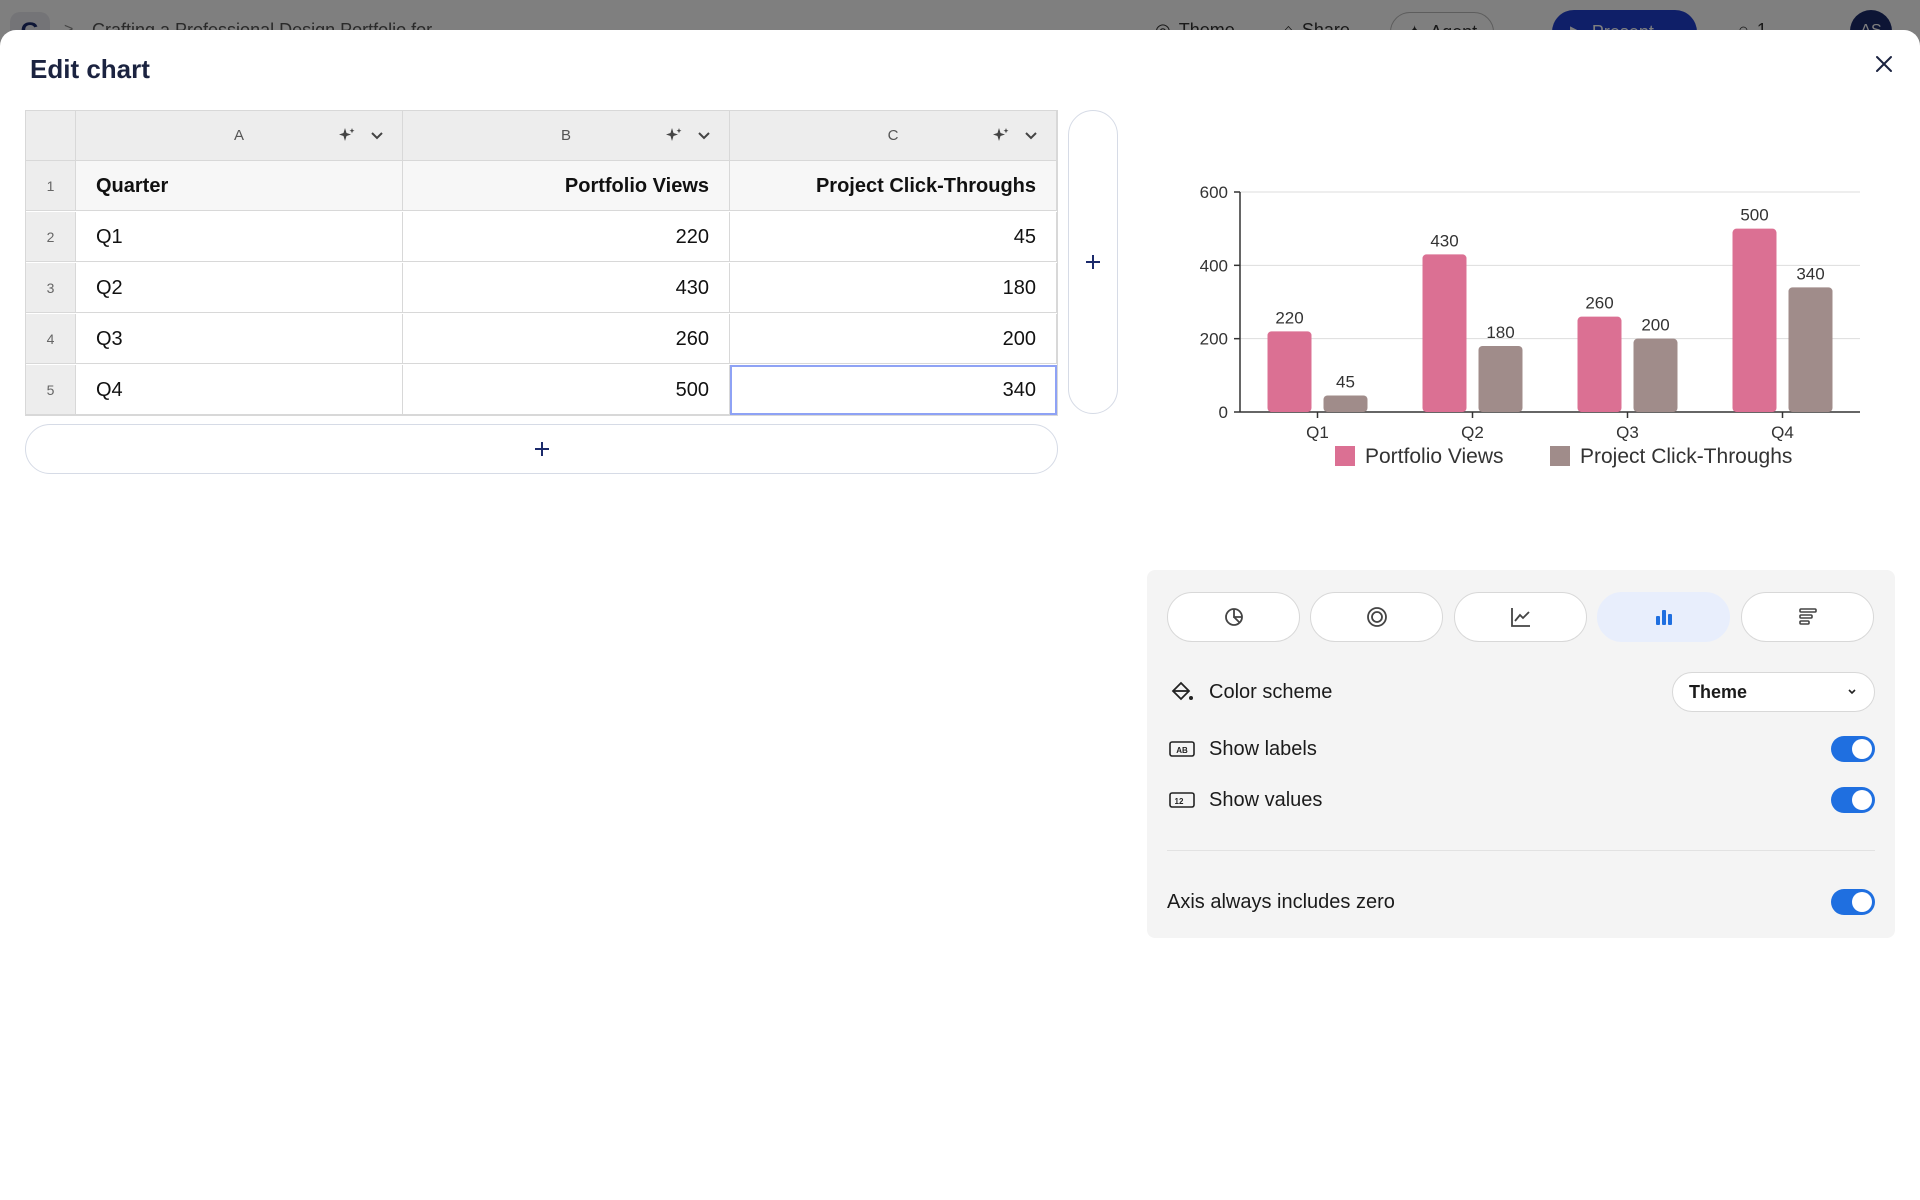  Describe the element at coordinates (1521, 800) in the screenshot. I see `show-values-row: 12 Show values` at that location.